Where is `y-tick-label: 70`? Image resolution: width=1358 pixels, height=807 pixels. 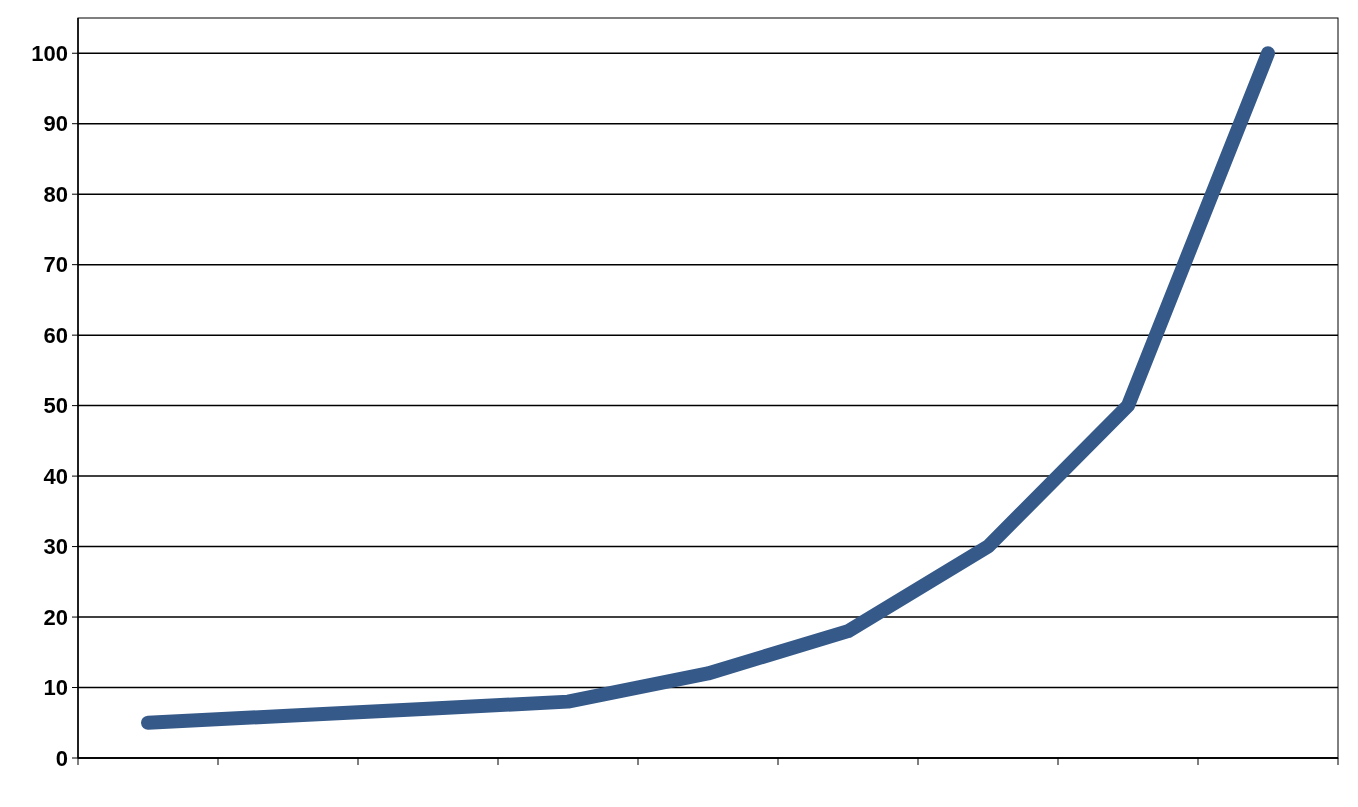 y-tick-label: 70 is located at coordinates (55, 265).